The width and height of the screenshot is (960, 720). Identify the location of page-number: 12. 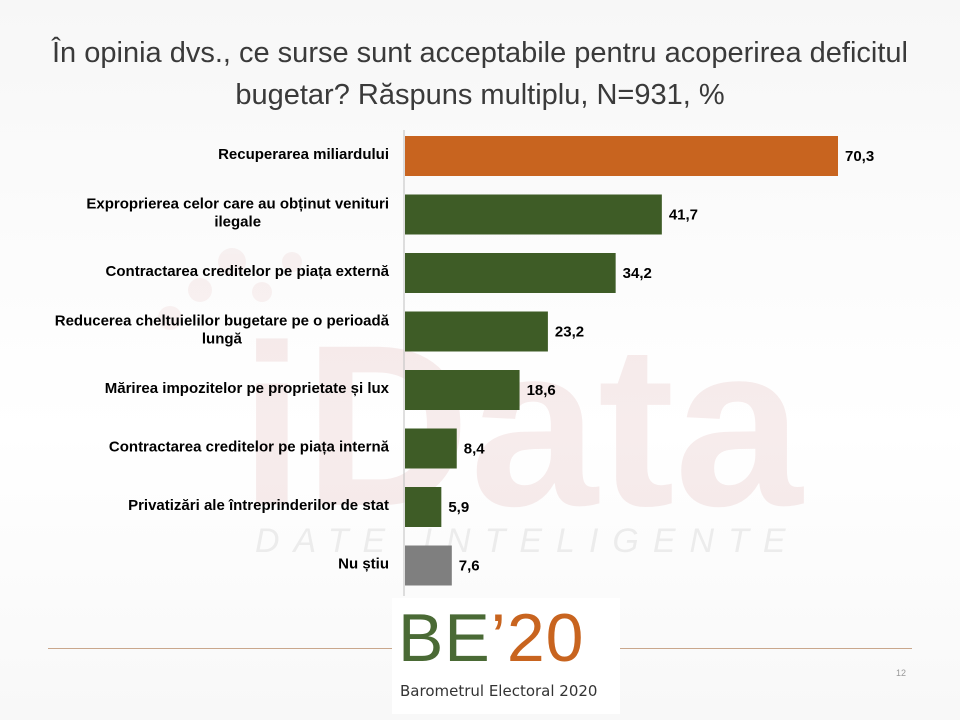
(901, 673).